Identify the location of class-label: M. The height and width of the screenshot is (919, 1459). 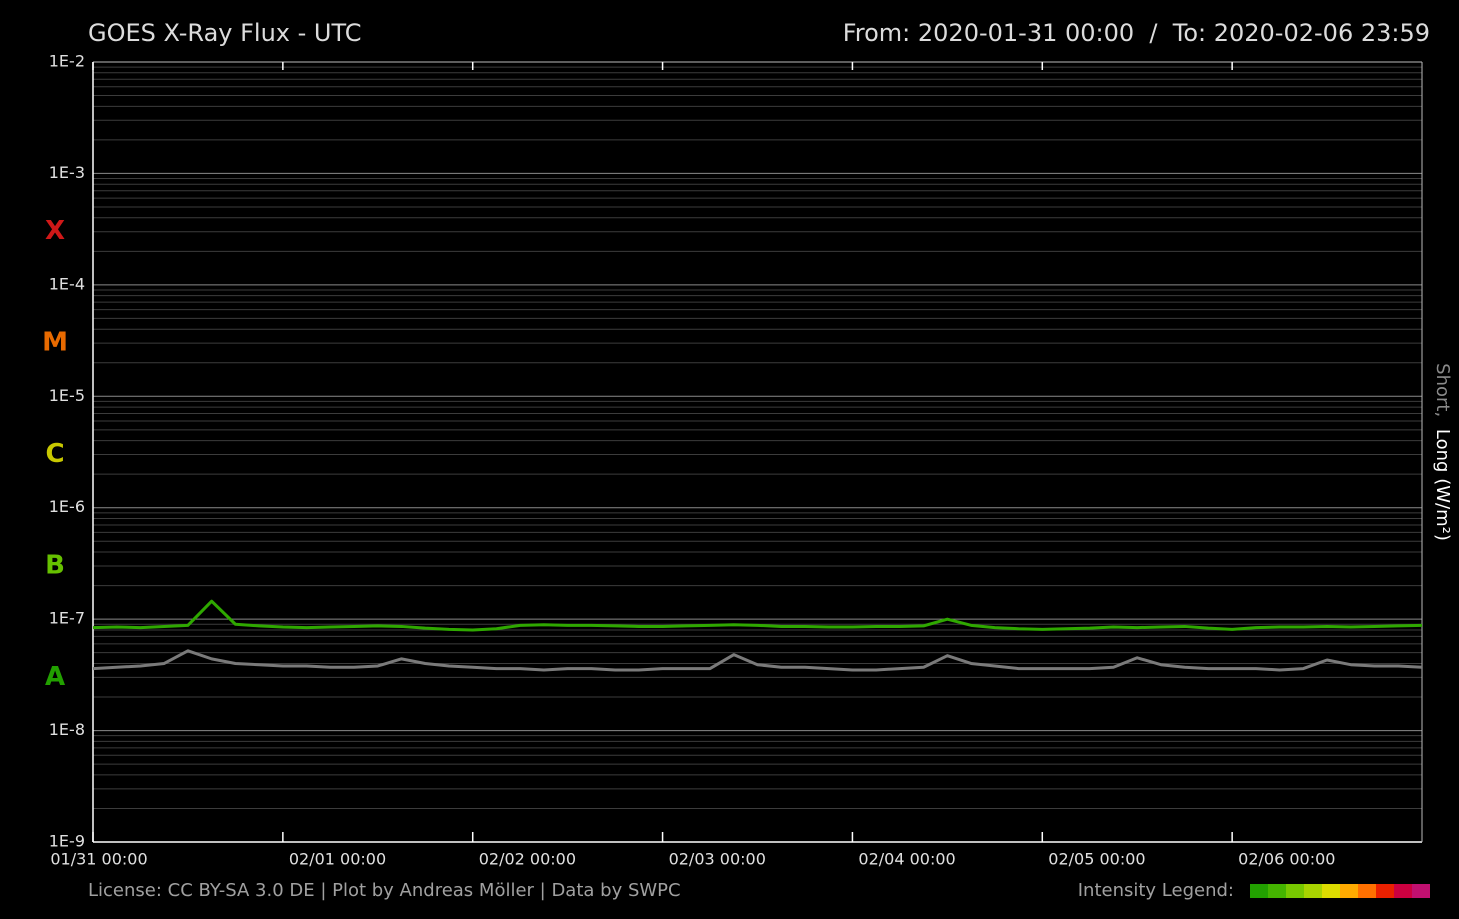
(55, 343).